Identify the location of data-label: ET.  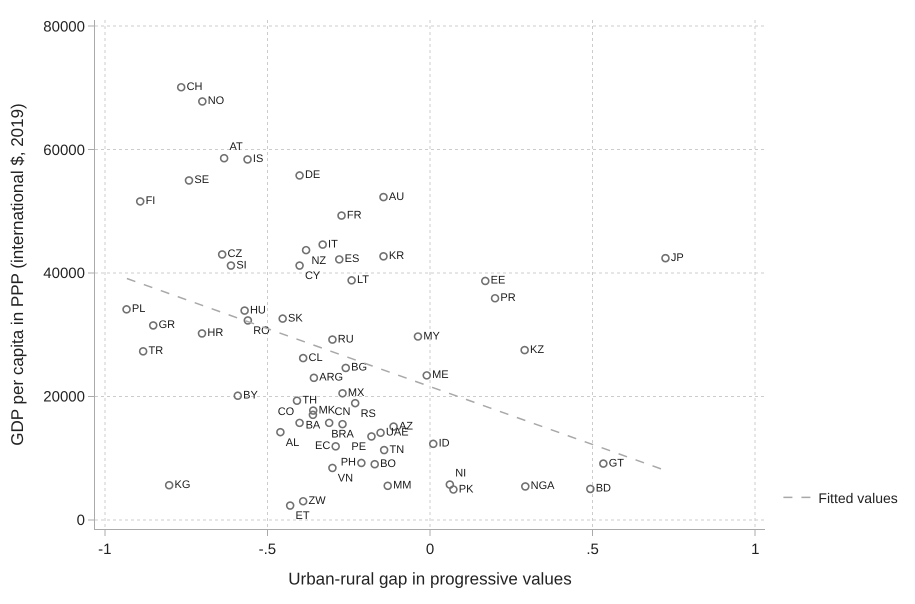
(303, 516).